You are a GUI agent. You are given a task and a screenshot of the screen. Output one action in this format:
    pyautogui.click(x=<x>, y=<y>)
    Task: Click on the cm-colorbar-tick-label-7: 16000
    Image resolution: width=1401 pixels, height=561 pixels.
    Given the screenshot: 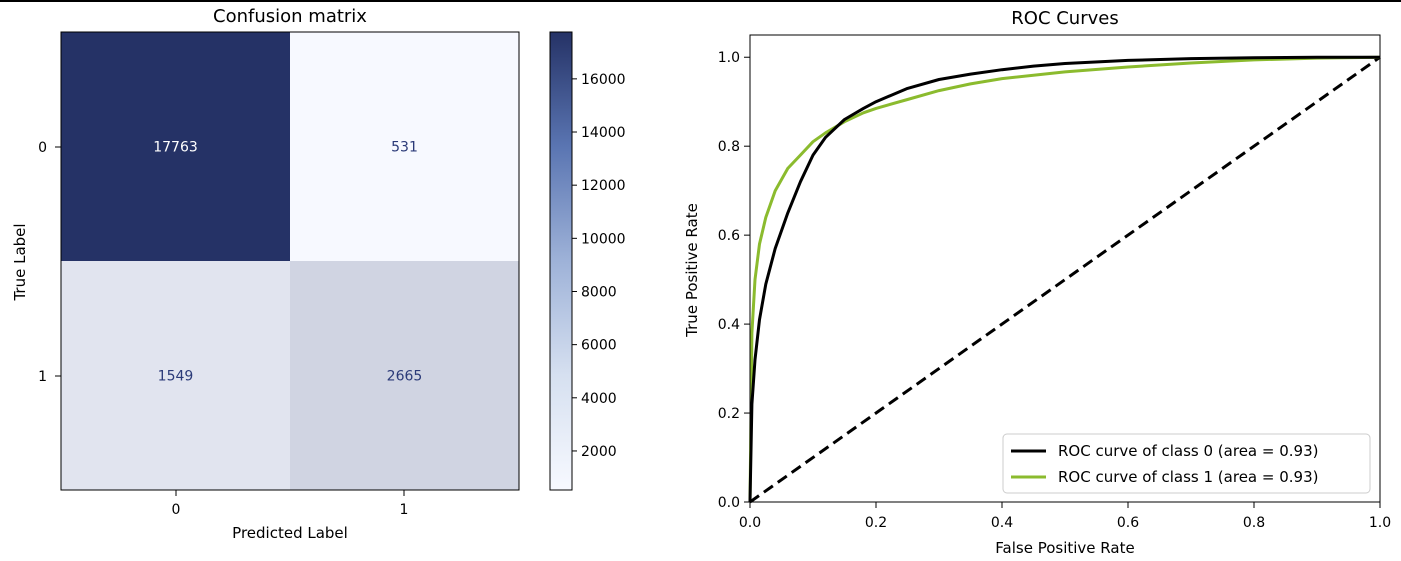 What is the action you would take?
    pyautogui.click(x=603, y=80)
    